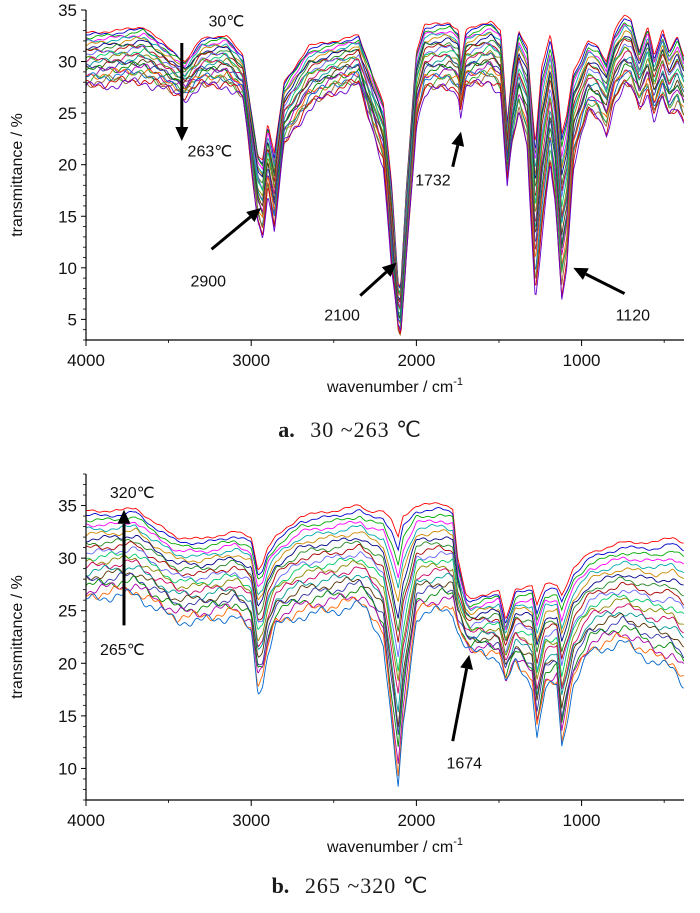 This screenshot has width=700, height=913. Describe the element at coordinates (86, 360) in the screenshot. I see `x-tick-label-a: 4000` at that location.